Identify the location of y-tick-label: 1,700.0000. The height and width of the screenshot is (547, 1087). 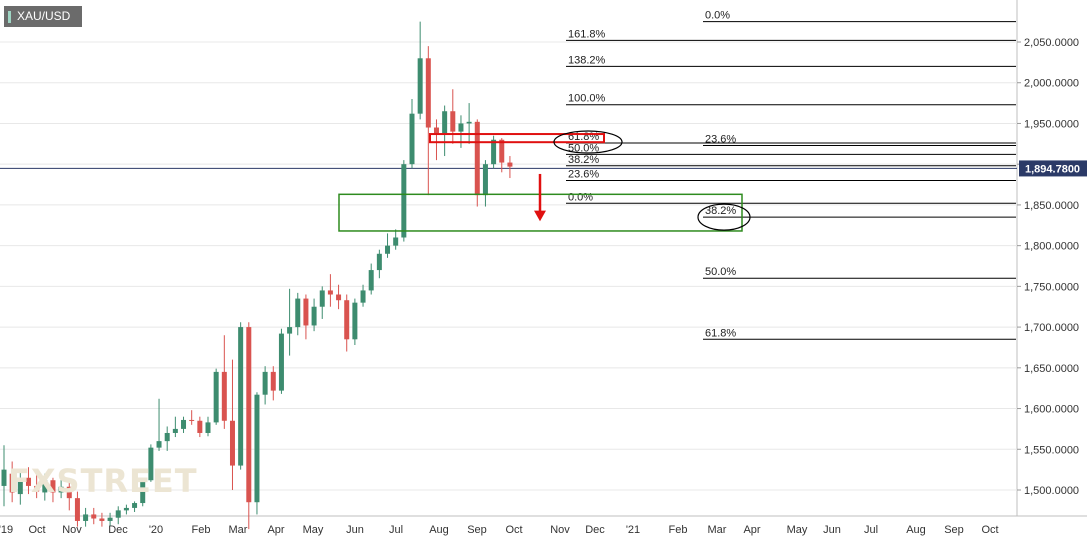
(1051, 328).